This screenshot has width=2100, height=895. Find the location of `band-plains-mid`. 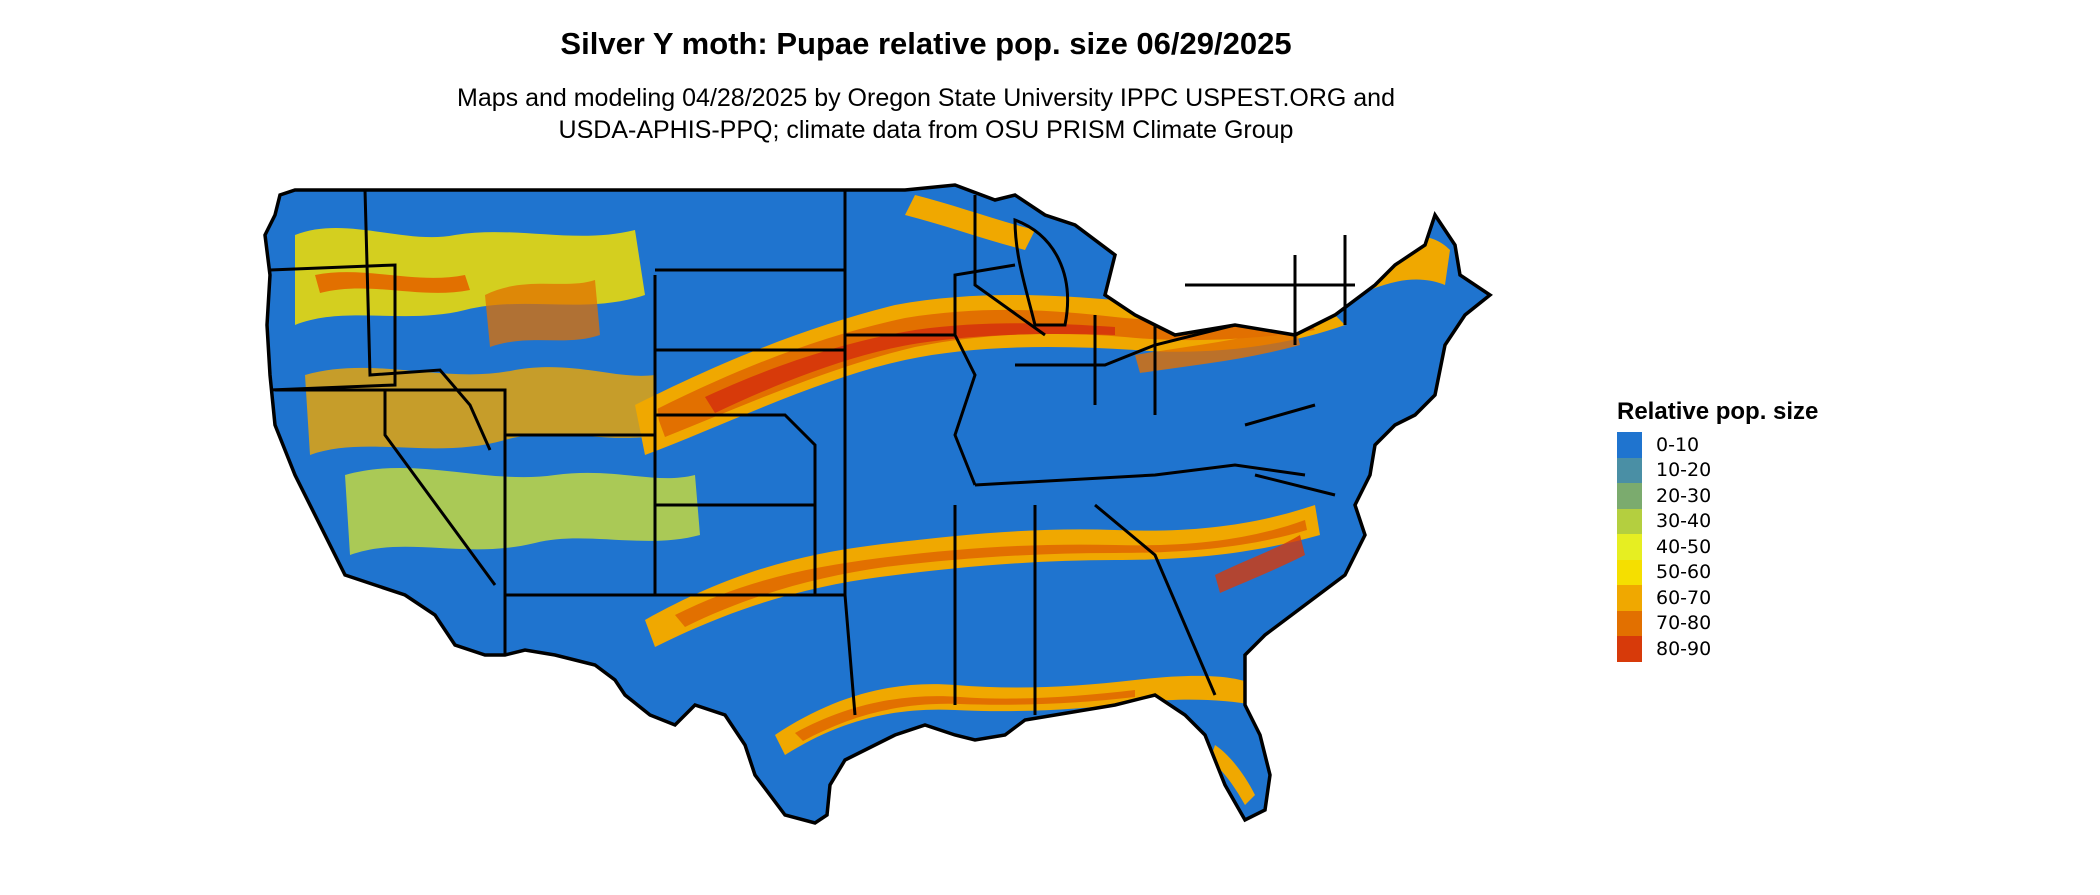

band-plains-mid is located at coordinates (985, 373).